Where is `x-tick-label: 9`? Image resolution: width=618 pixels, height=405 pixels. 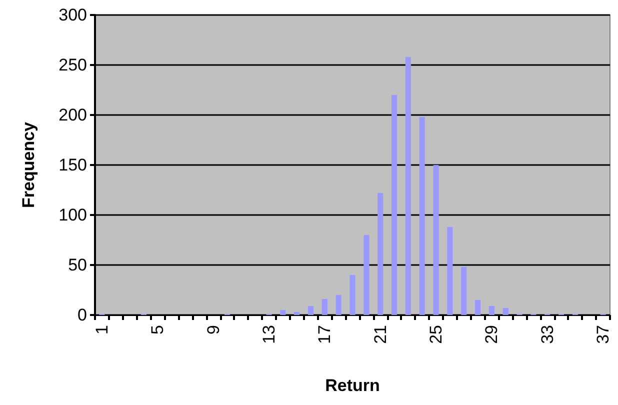 x-tick-label: 9 is located at coordinates (213, 329).